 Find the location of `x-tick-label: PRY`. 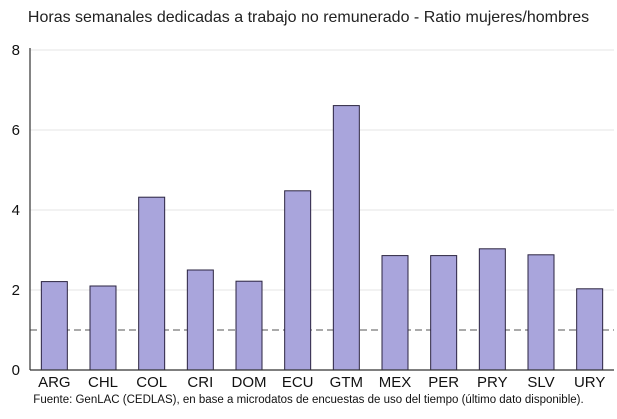

x-tick-label: PRY is located at coordinates (492, 382).